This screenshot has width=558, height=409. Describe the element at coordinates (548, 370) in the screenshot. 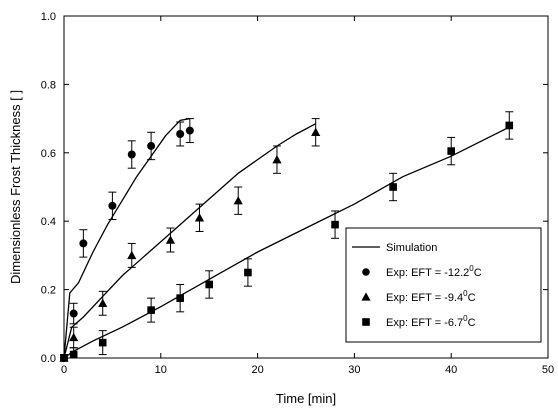

I see `x-tick-label: 50` at that location.